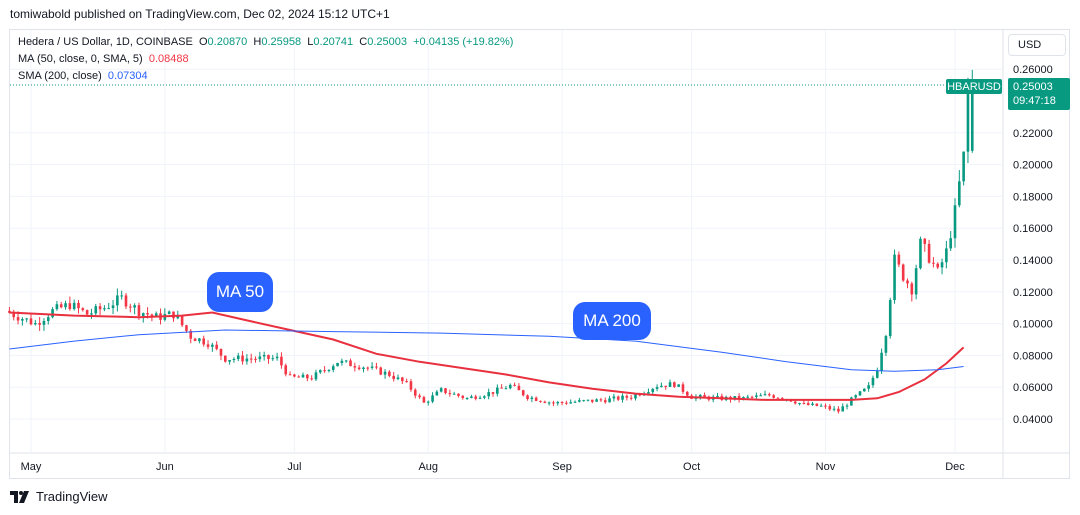 This screenshot has height=515, width=1080. Describe the element at coordinates (486, 350) in the screenshot. I see `sma200-line` at that location.